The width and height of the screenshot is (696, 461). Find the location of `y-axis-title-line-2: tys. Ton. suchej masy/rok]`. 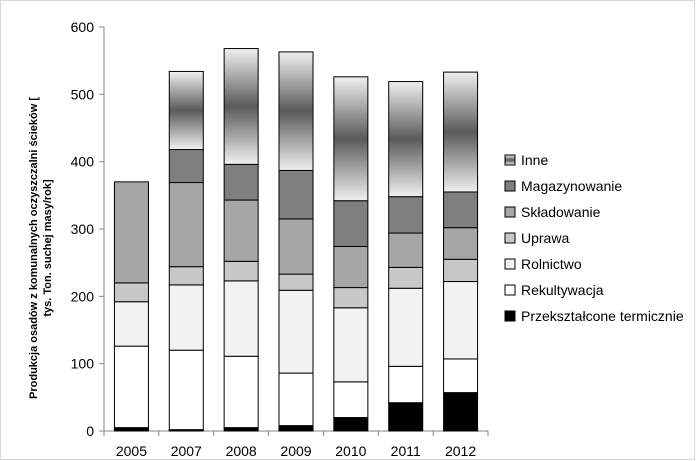

y-axis-title-line-2: tys. Ton. suchej masy/rok] is located at coordinates (48, 248).